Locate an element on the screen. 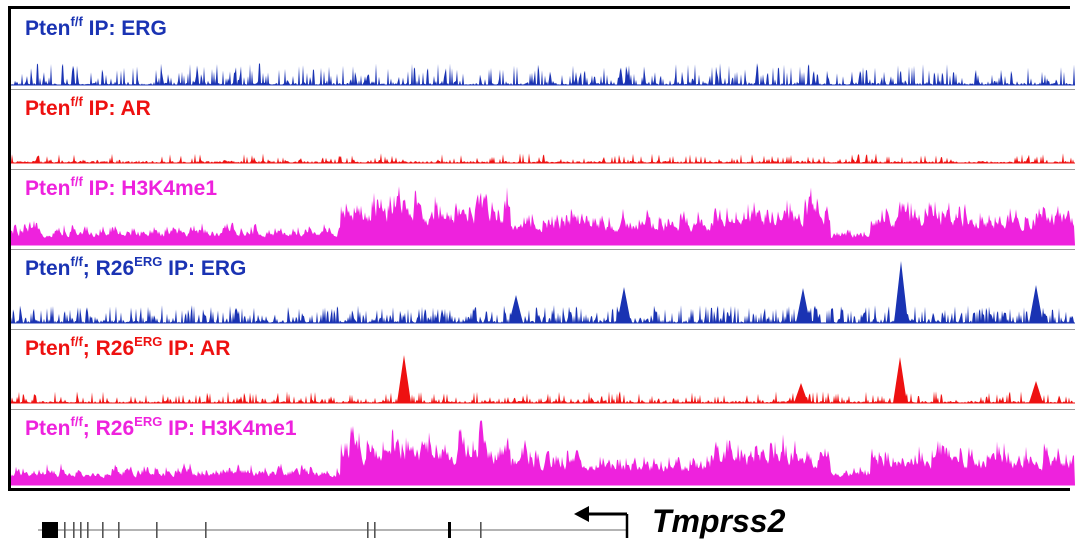  gene-name: Tmprss2 is located at coordinates (719, 521).